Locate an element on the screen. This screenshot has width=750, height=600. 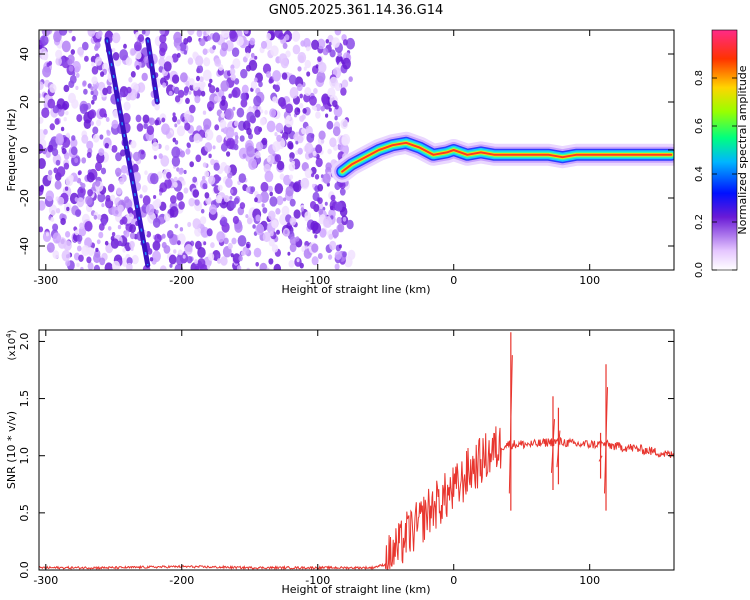
x-tick-label: -100 is located at coordinates (317, 580).